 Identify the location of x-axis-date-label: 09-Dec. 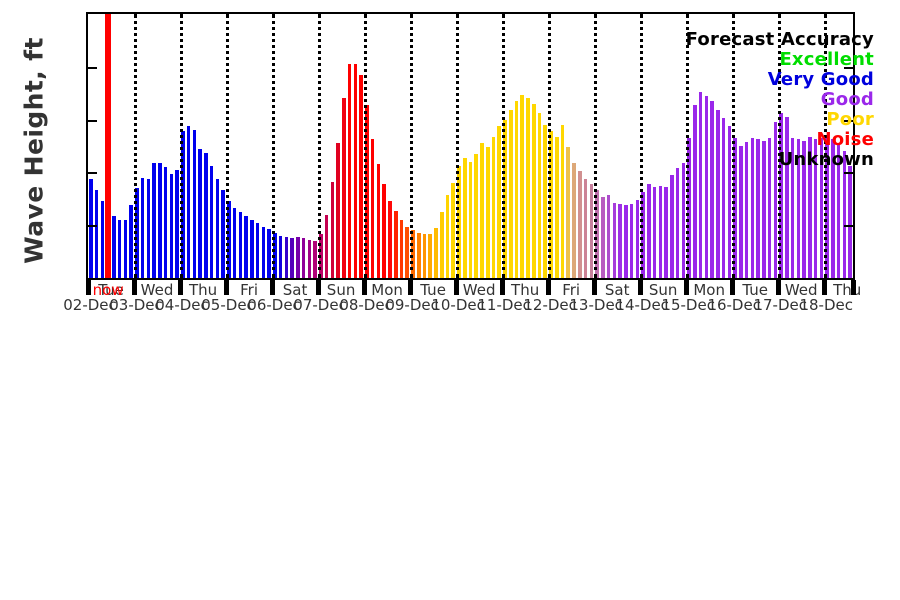
(412, 305).